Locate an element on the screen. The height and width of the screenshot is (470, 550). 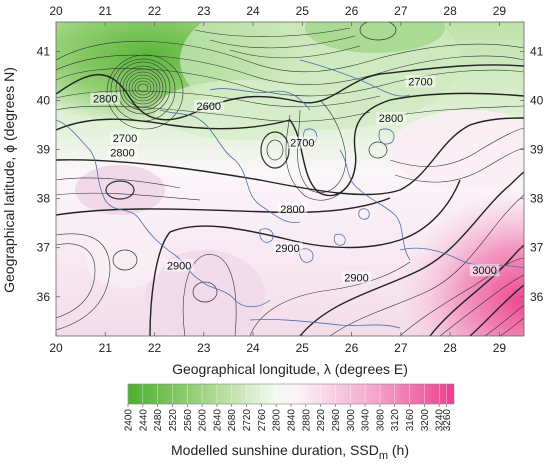
colorbar-tick-label: 3120 is located at coordinates (395, 420).